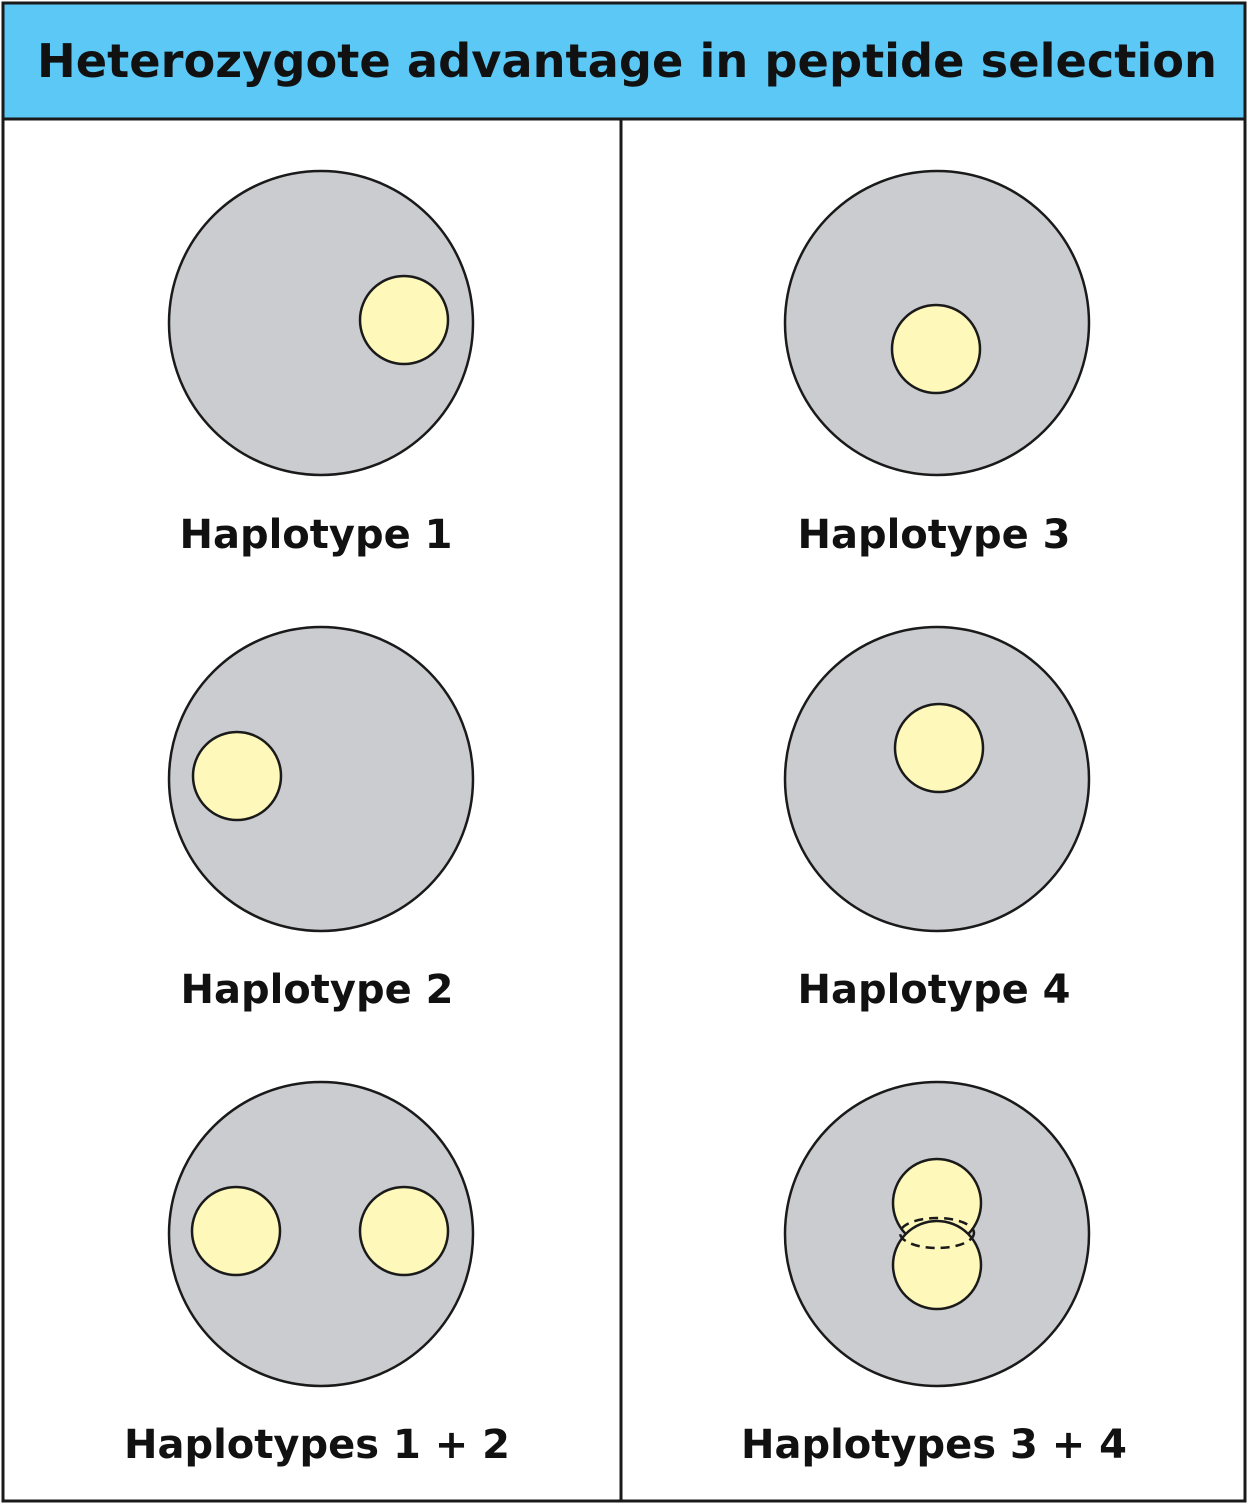 Image resolution: width=1248 pixels, height=1504 pixels. I want to click on panel-label: Haplotype 1, so click(315, 535).